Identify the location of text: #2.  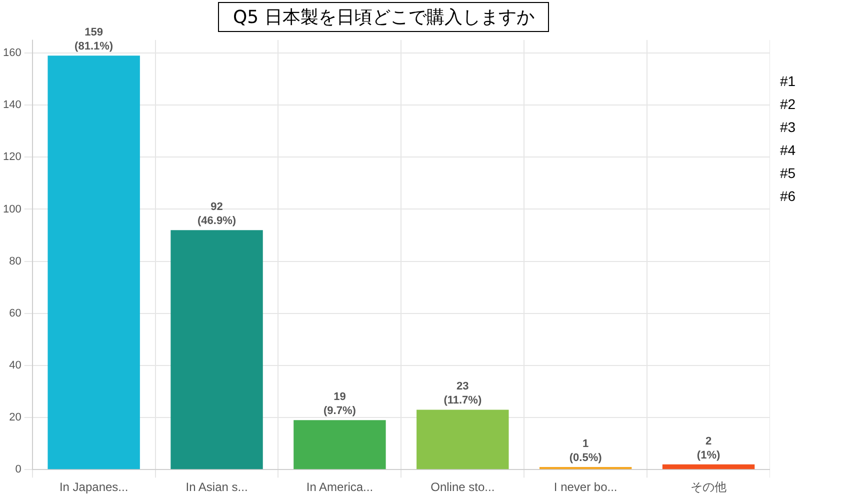
(788, 104).